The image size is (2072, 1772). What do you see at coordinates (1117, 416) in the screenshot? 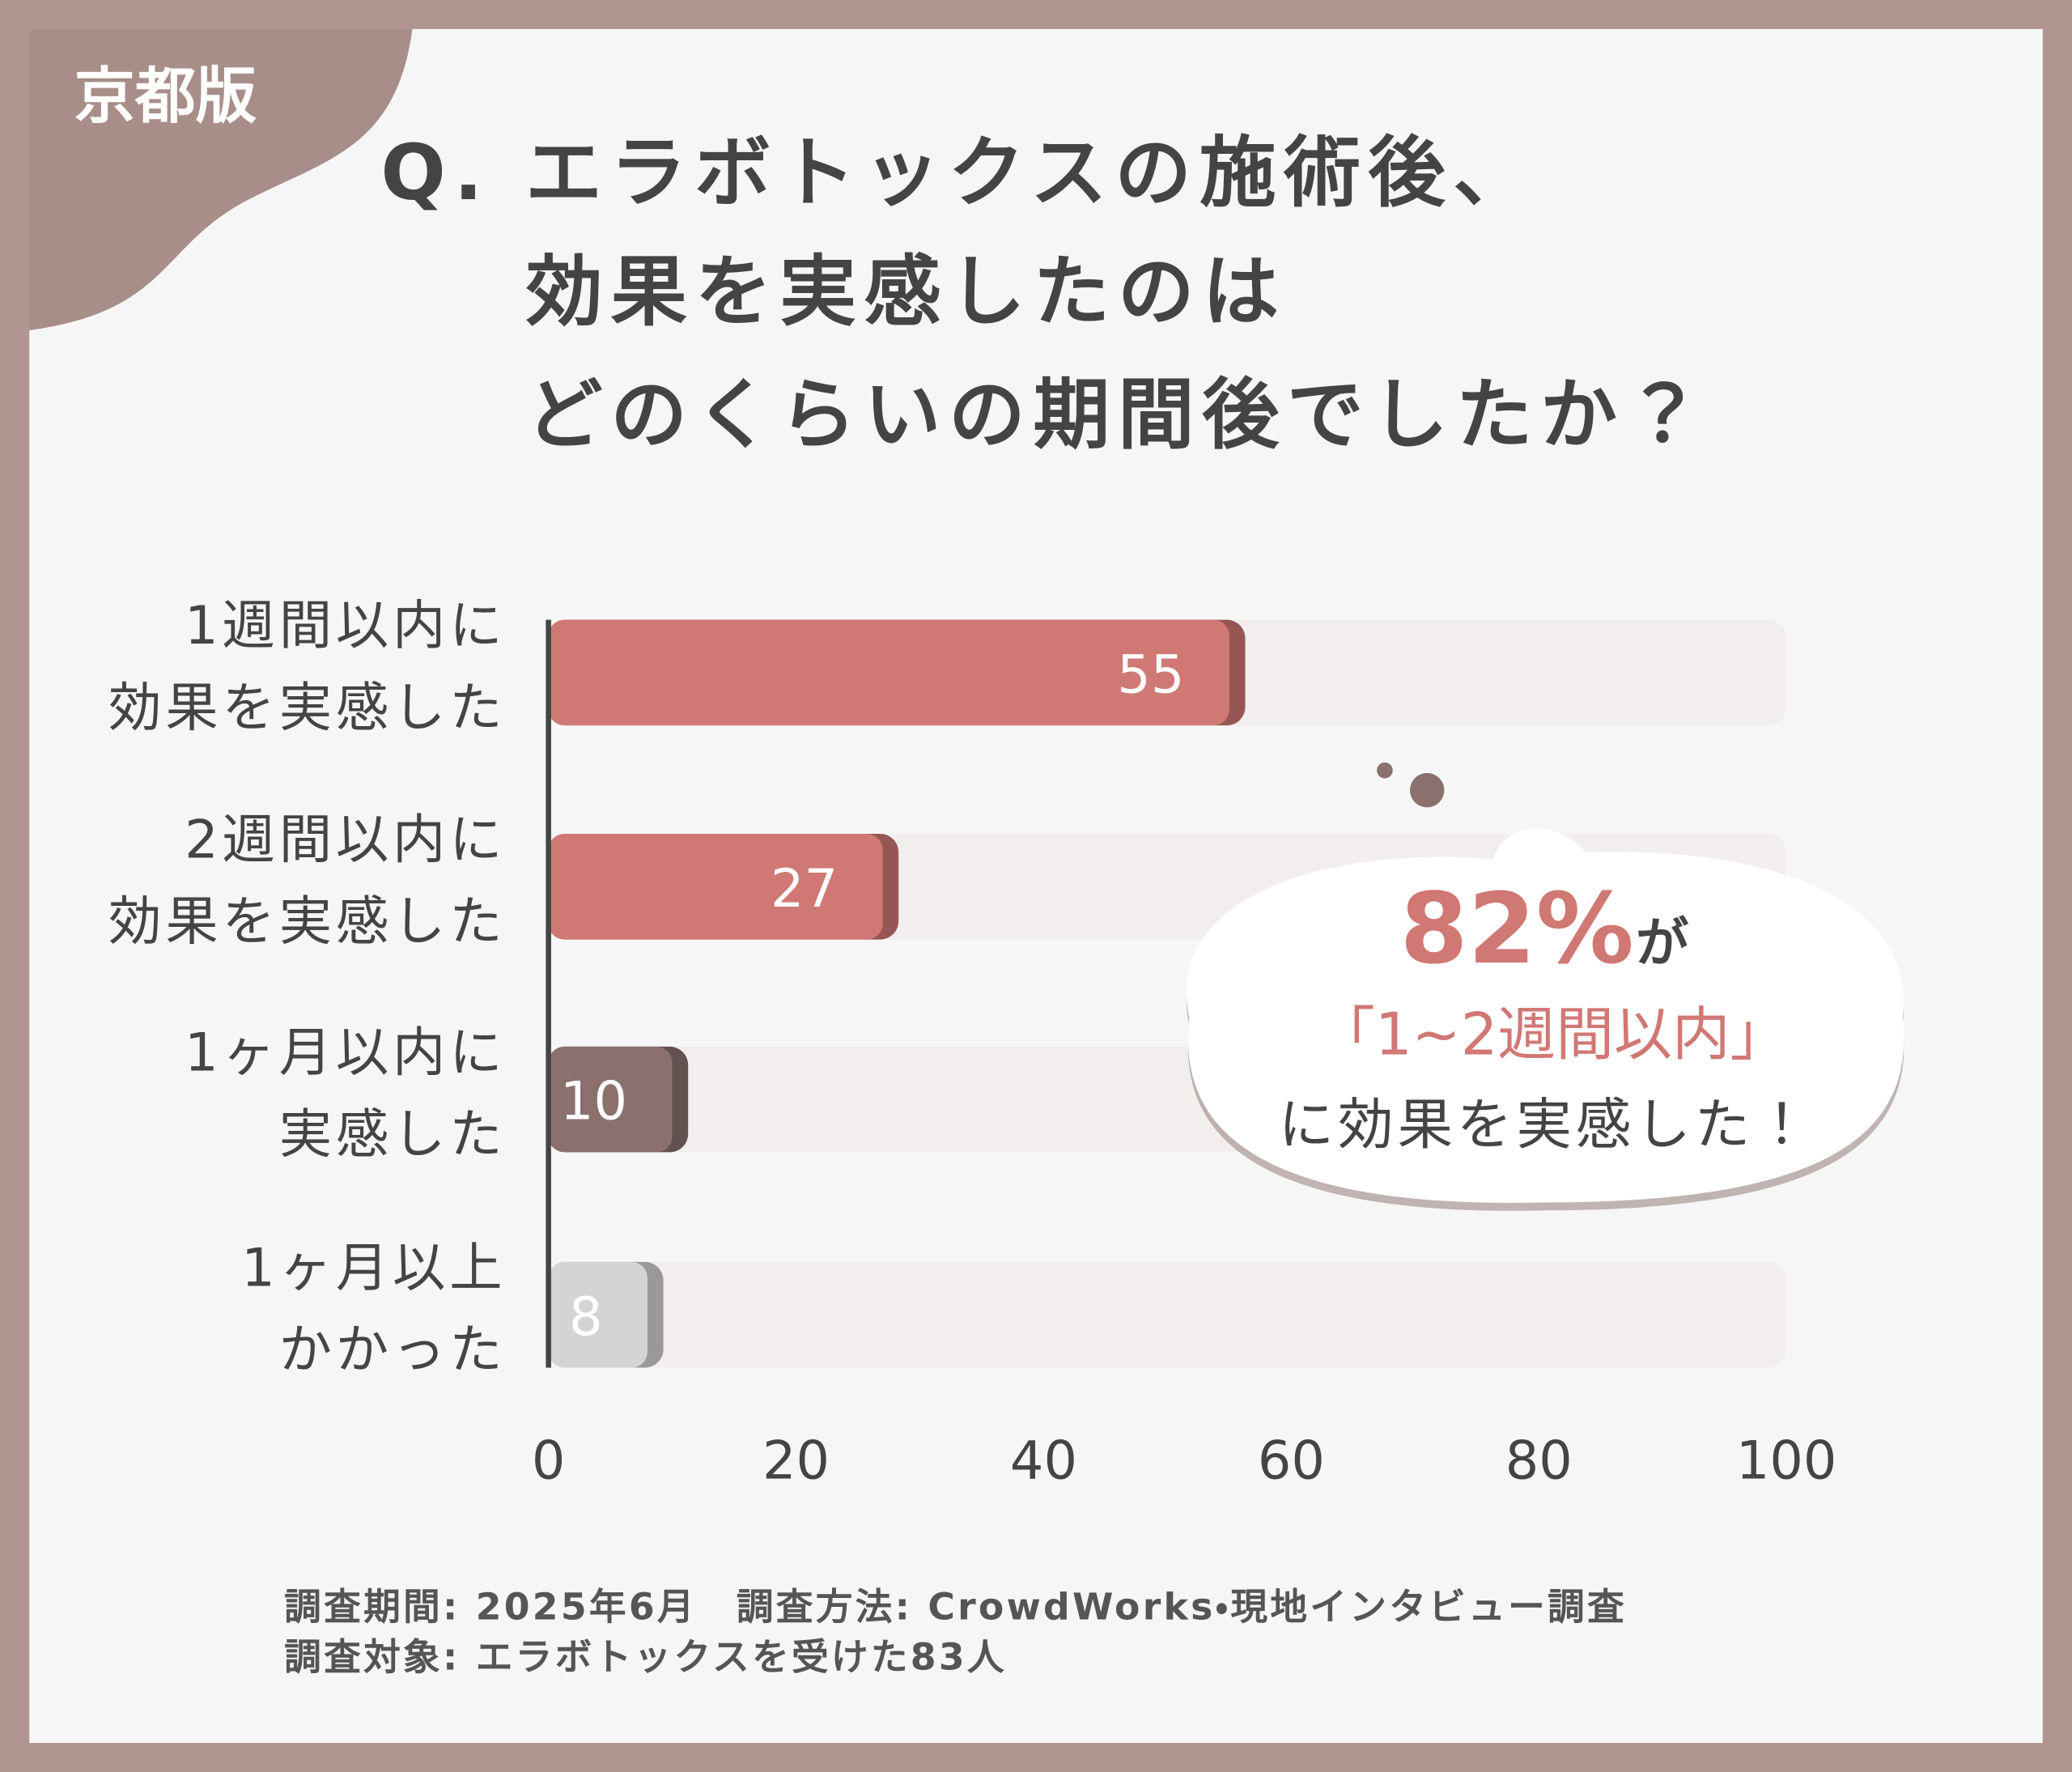
I see `title-line: どのくらいの期間後でしたか？` at bounding box center [1117, 416].